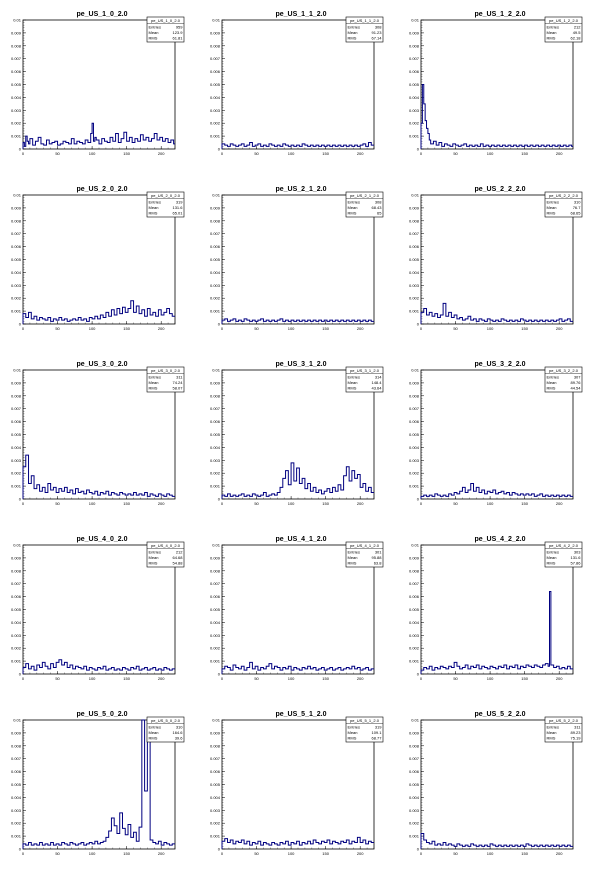 This screenshot has width=596, height=872. What do you see at coordinates (177, 32) in the screenshot?
I see `stats-mean-value: 123.9` at bounding box center [177, 32].